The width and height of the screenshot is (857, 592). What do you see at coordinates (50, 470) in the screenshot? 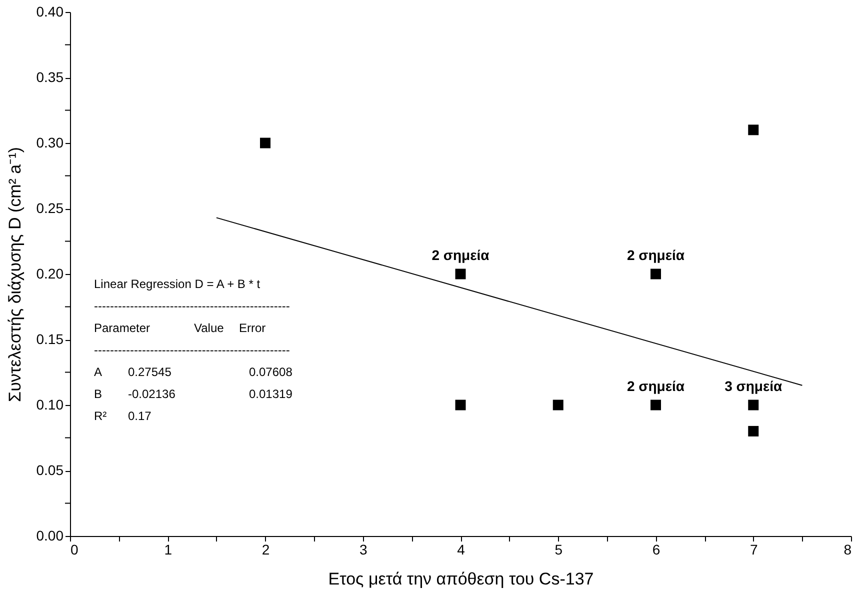
I see `y-tick-label: 0.05` at bounding box center [50, 470].